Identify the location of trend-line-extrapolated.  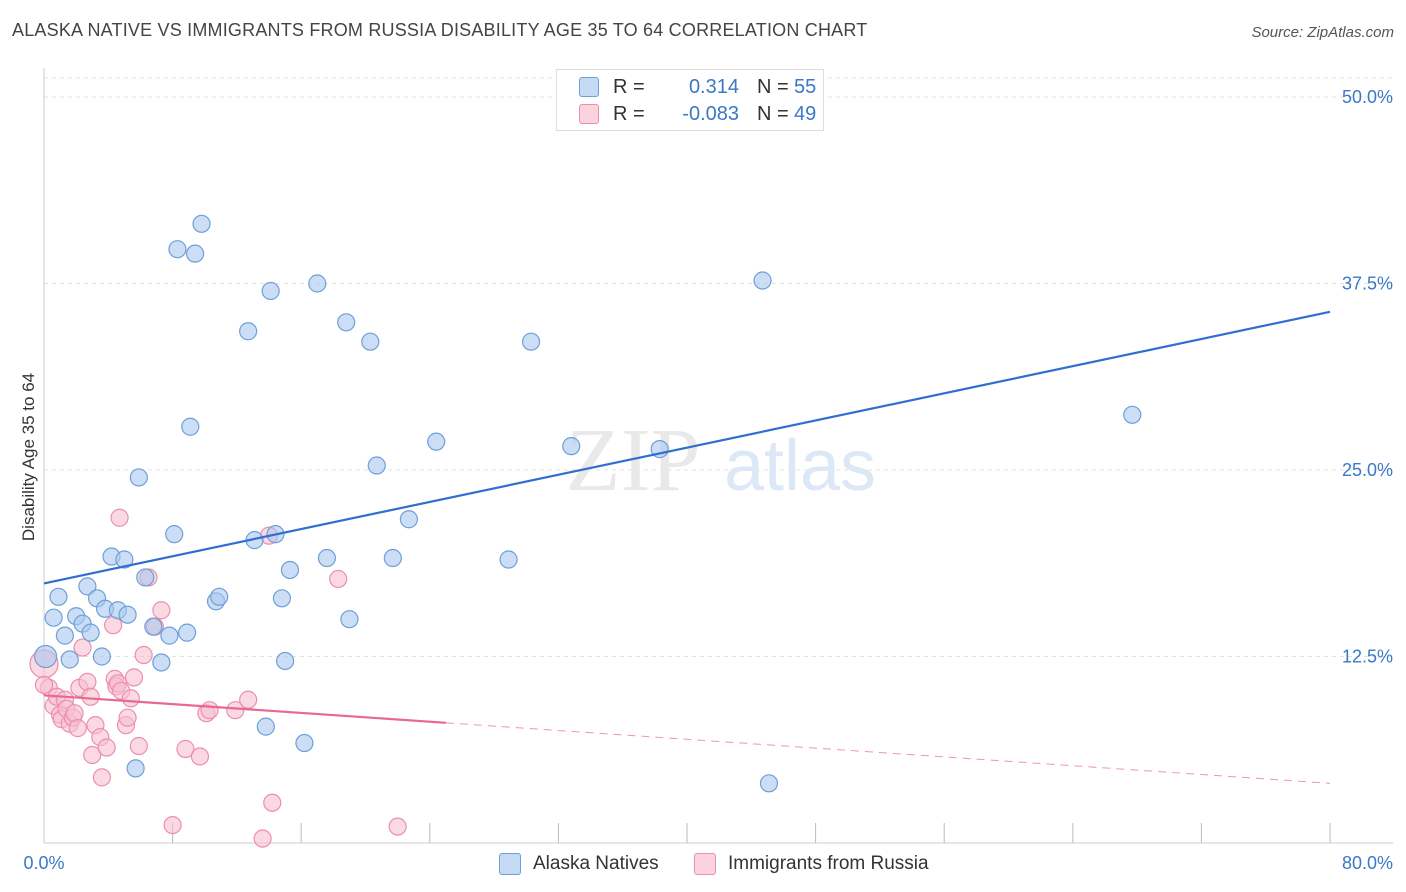
(888, 753).